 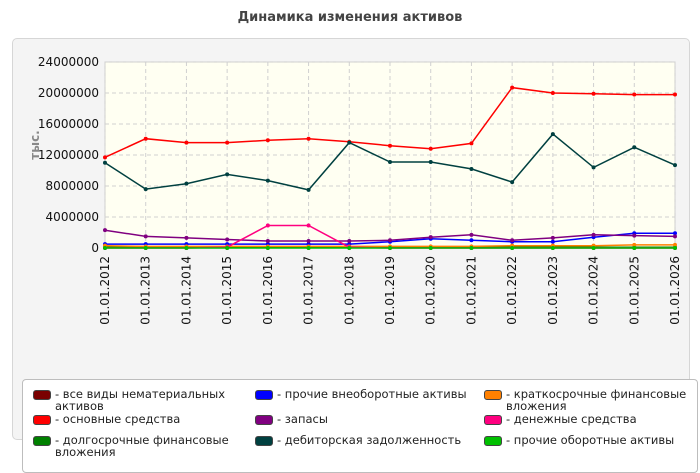 What do you see at coordinates (634, 290) in the screenshot?
I see `x-tick-label: 01.01.2025` at bounding box center [634, 290].